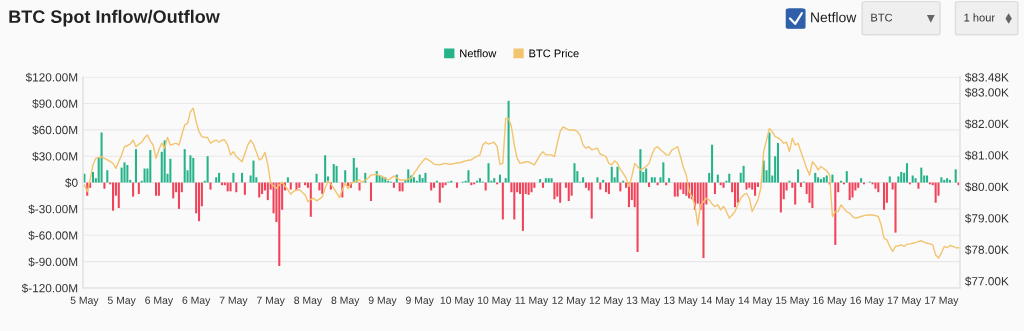 Image resolution: width=1024 pixels, height=331 pixels. Describe the element at coordinates (55, 104) in the screenshot. I see `y-tick-label: $90.00M` at that location.